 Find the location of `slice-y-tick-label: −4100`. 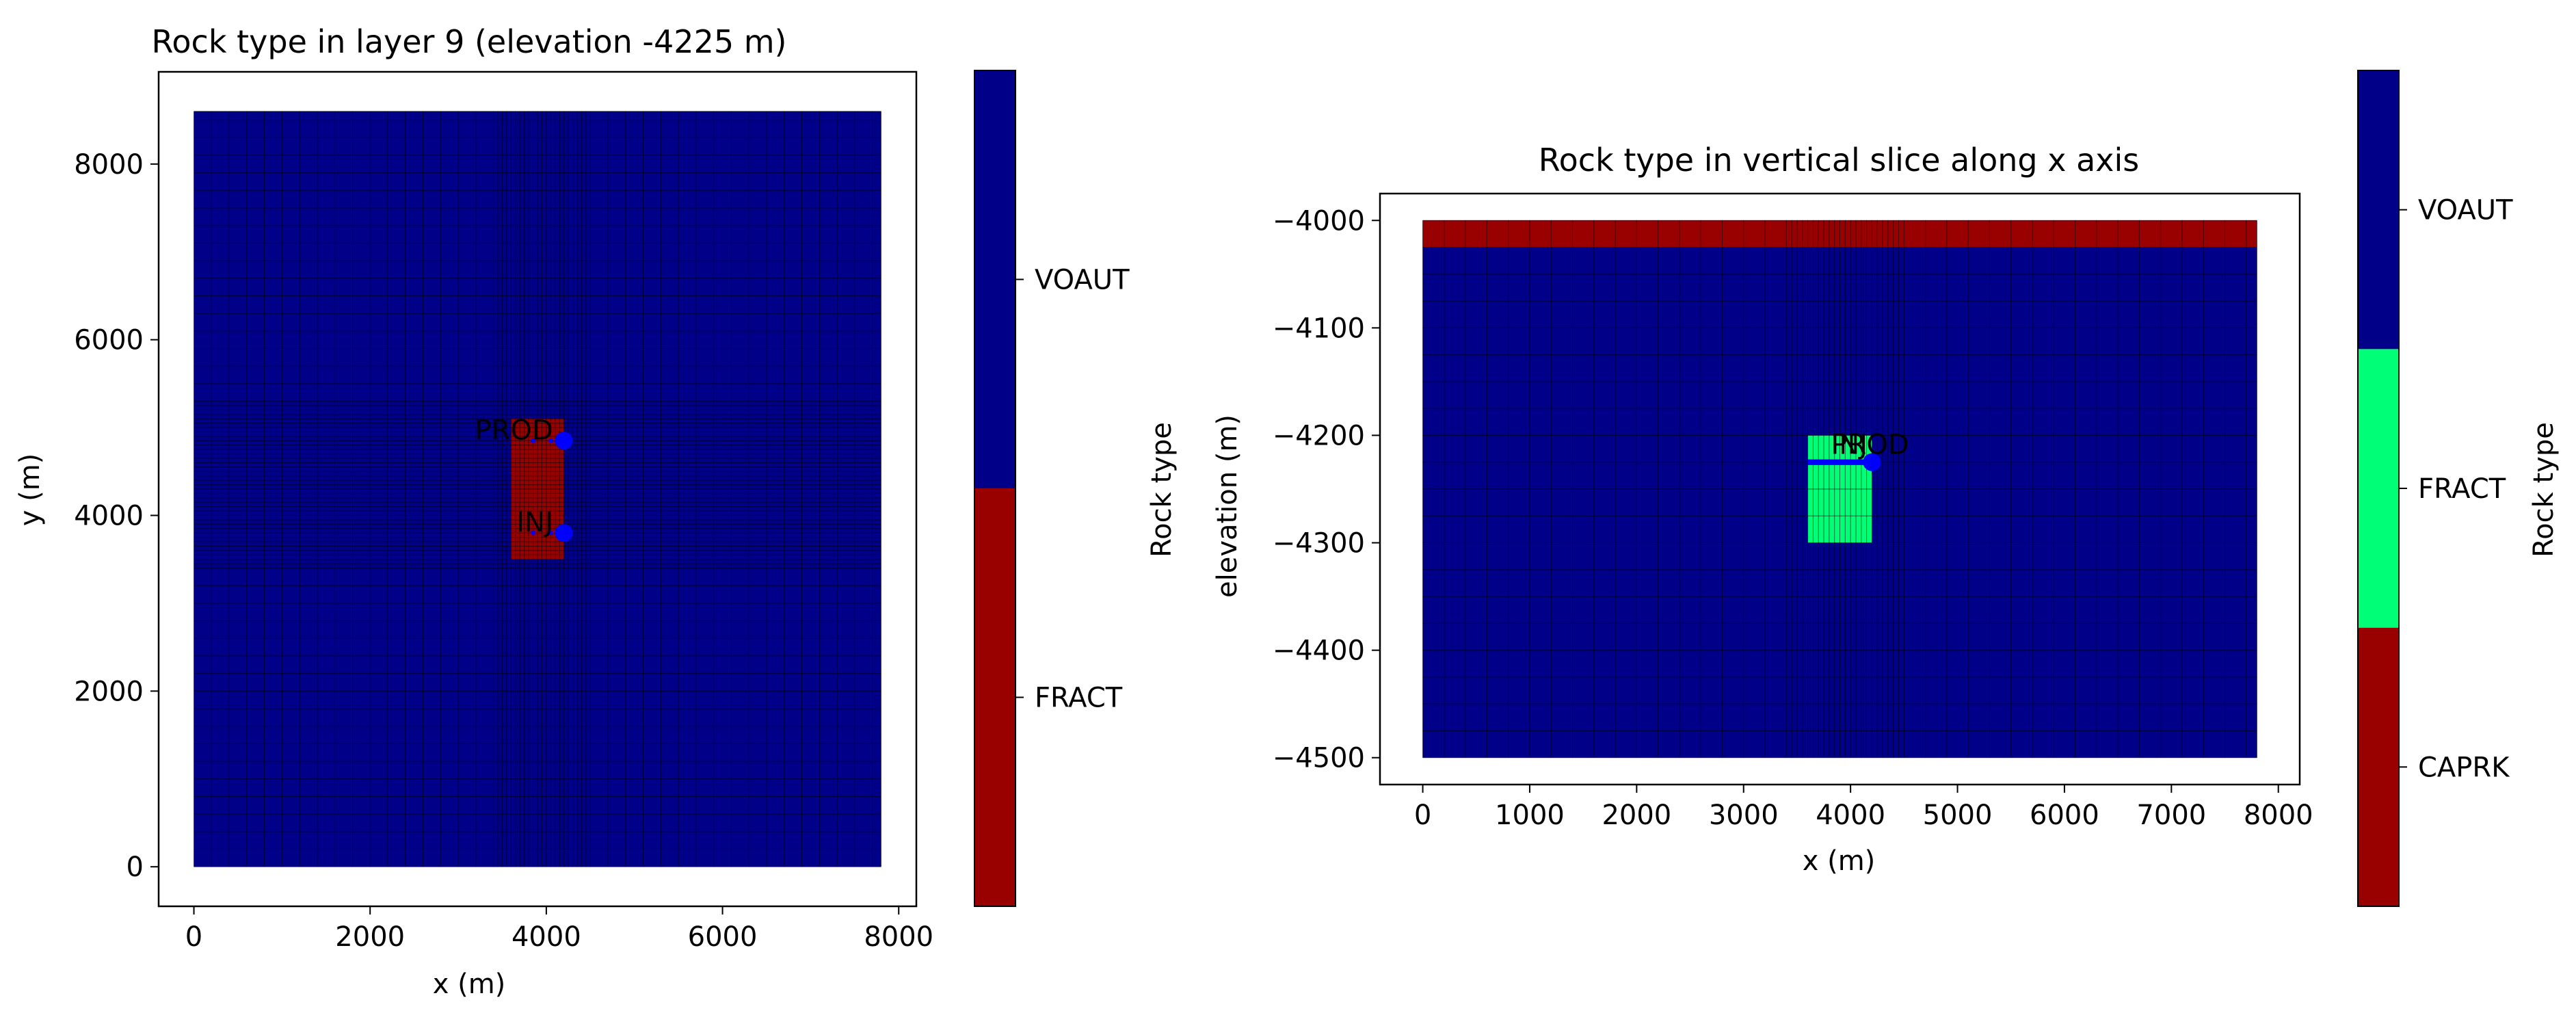

slice-y-tick-label: −4100 is located at coordinates (1319, 328).